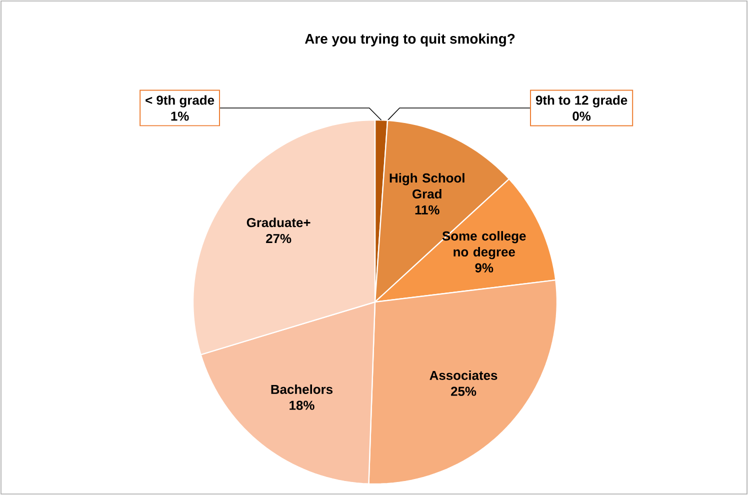 The width and height of the screenshot is (748, 495). I want to click on data-label: 11%, so click(427, 209).